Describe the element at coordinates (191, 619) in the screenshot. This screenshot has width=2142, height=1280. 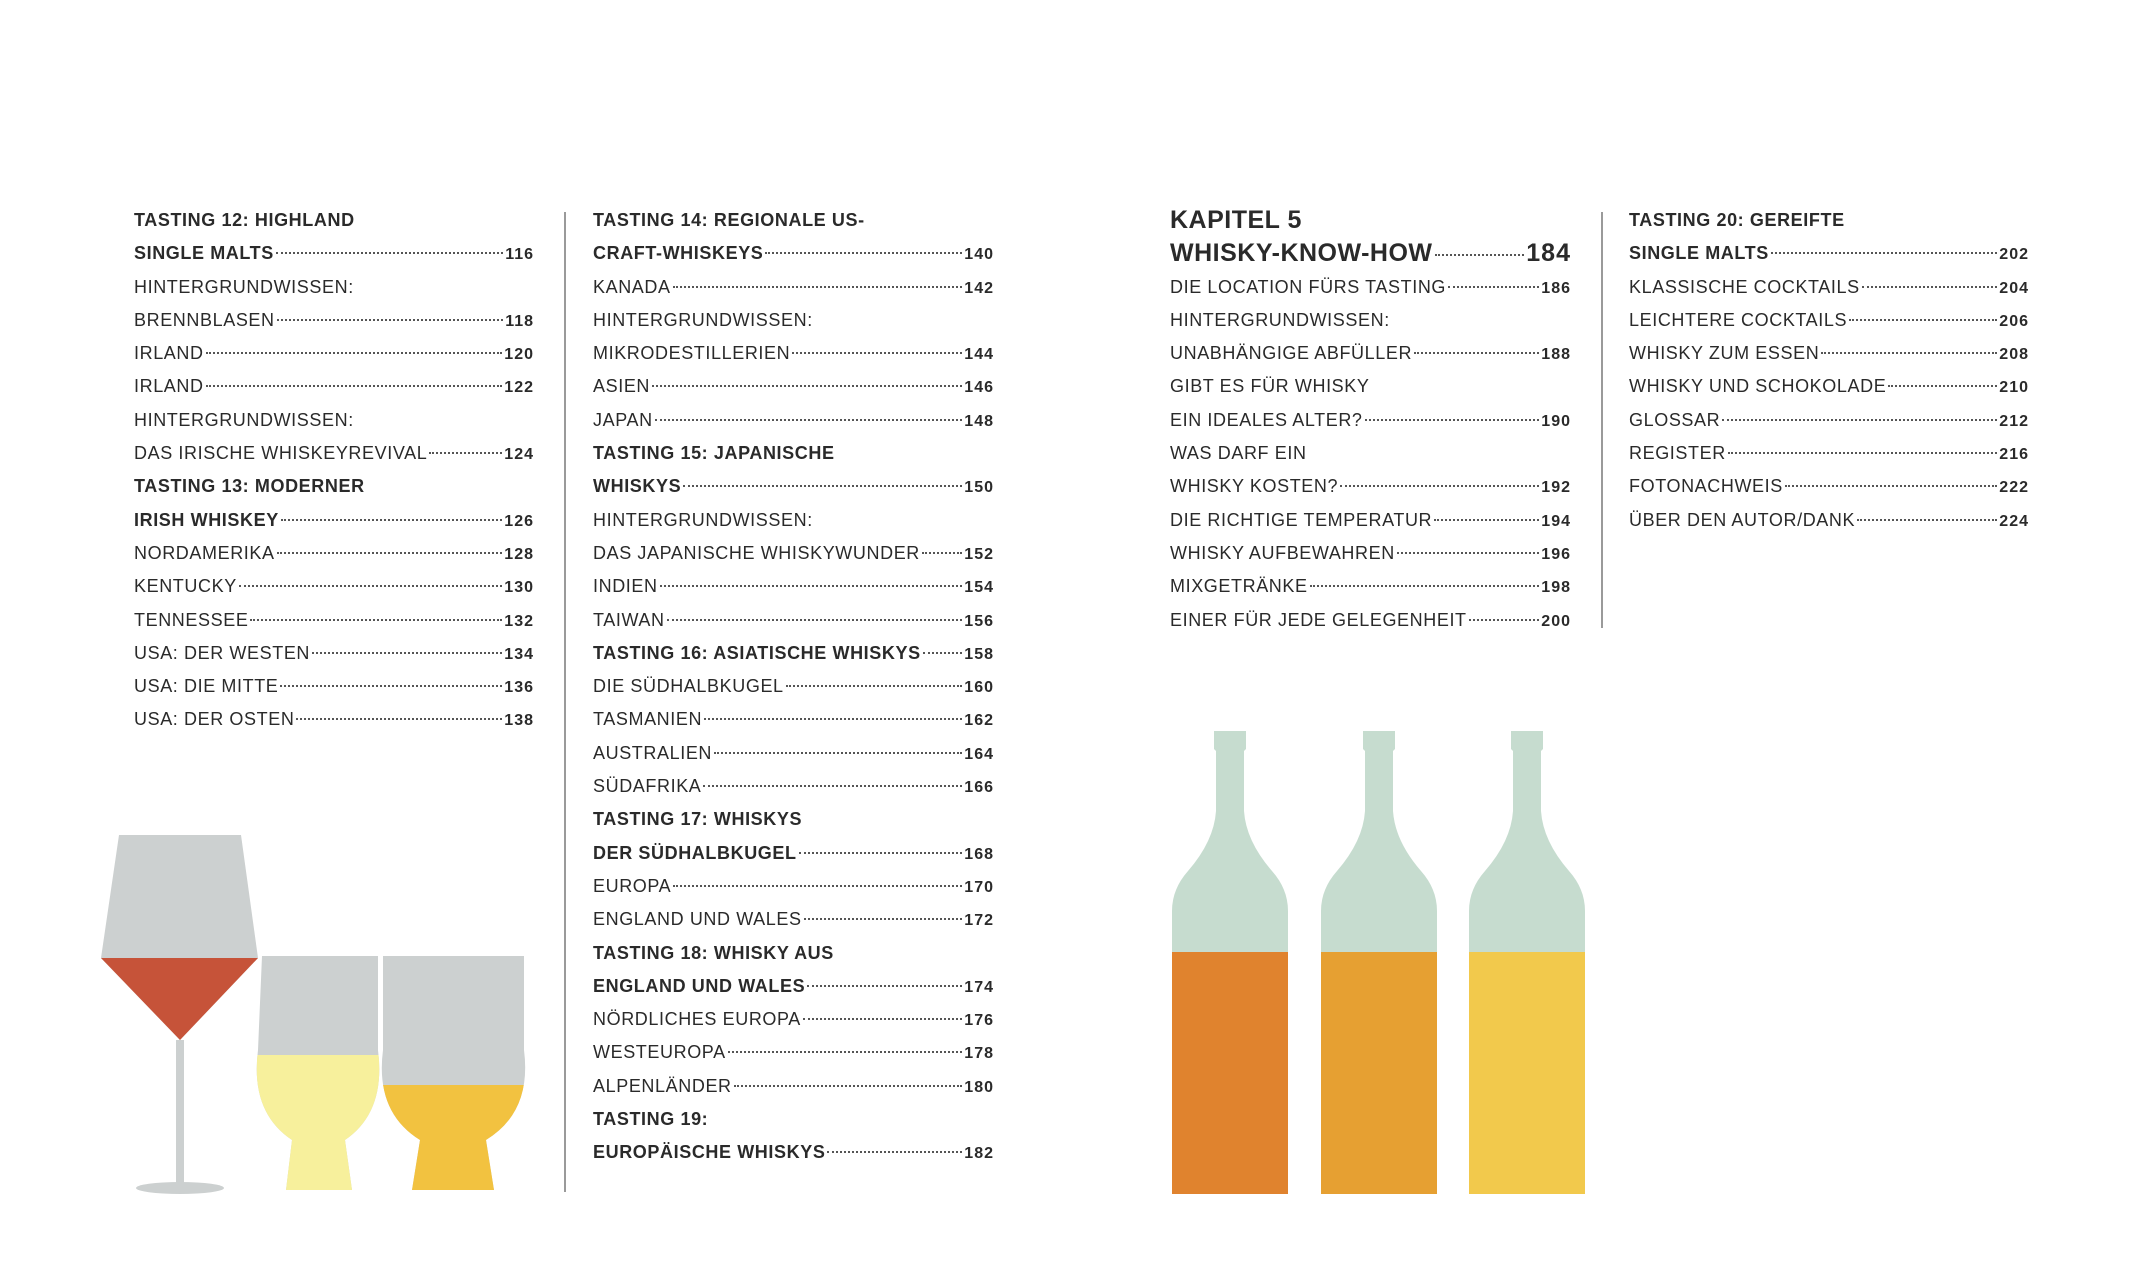
I see `entry-title: TENNESSEE` at that location.